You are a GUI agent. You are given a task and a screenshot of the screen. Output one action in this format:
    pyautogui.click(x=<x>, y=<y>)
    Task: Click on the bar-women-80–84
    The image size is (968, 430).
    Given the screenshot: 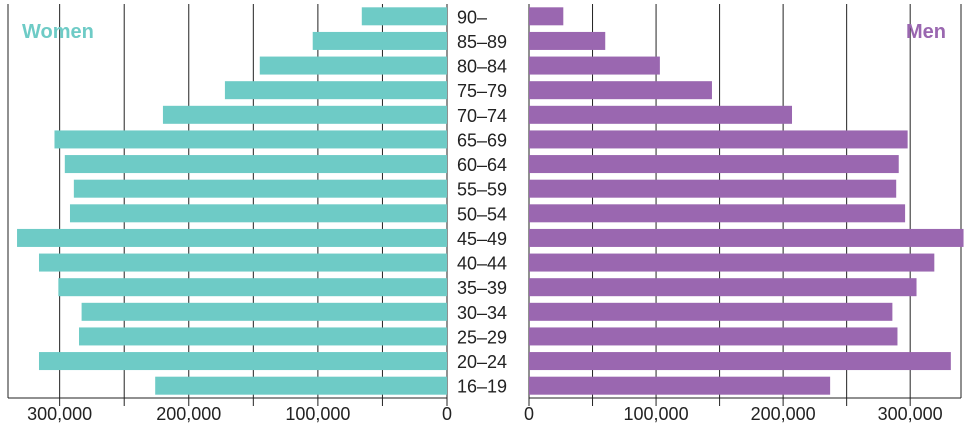 What is the action you would take?
    pyautogui.click(x=353, y=65)
    